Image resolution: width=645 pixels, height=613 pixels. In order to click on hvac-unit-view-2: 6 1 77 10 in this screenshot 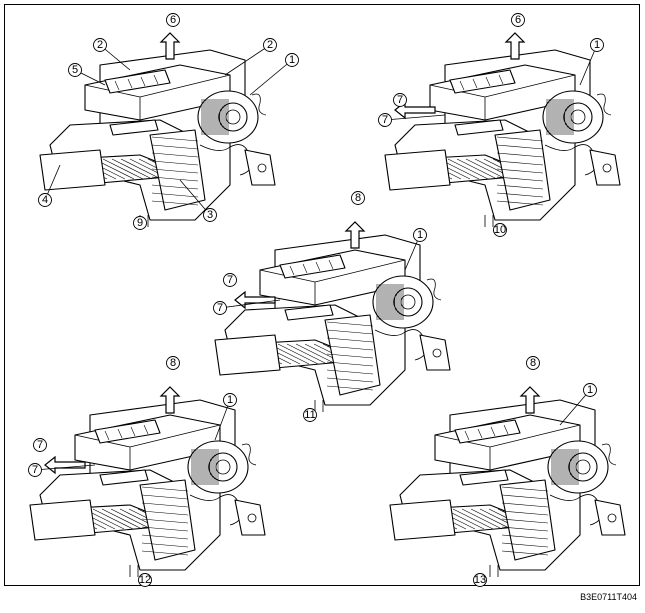, I will do `click(499, 125)`.